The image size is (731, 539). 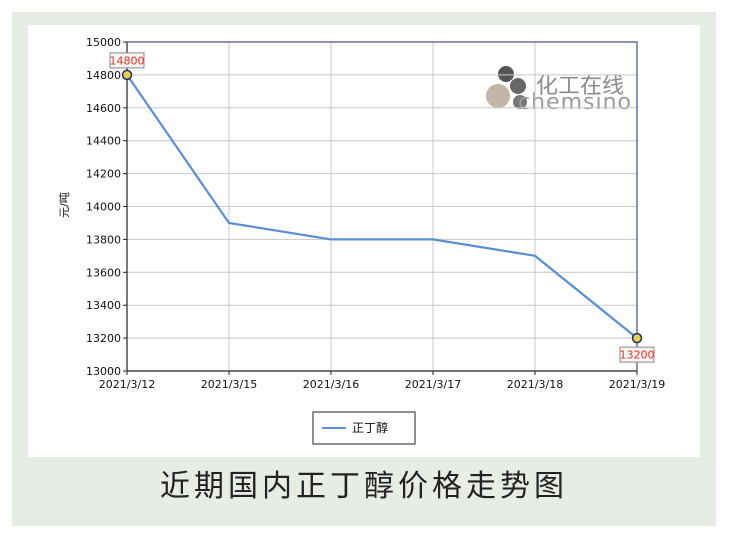 What do you see at coordinates (364, 486) in the screenshot?
I see `chart-caption: 近期国内正丁醇价格走势图` at bounding box center [364, 486].